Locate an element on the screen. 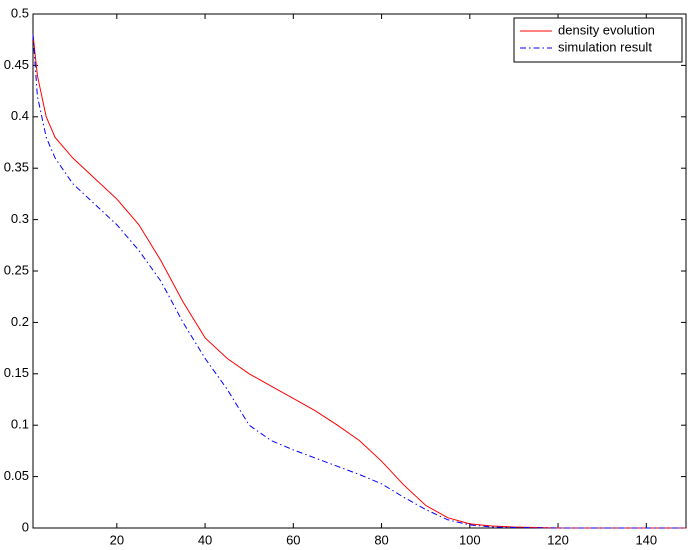 The width and height of the screenshot is (692, 550). legend-label: simulation result is located at coordinates (605, 46).